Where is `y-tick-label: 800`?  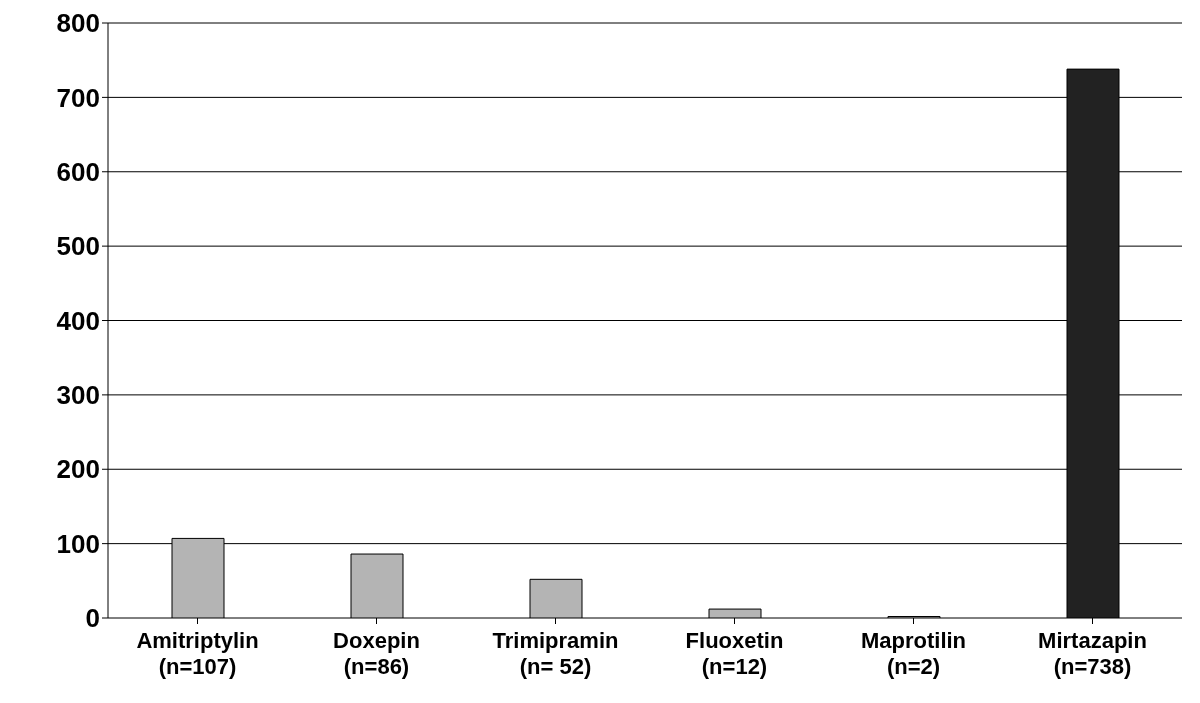
y-tick-label: 800 is located at coordinates (78, 23).